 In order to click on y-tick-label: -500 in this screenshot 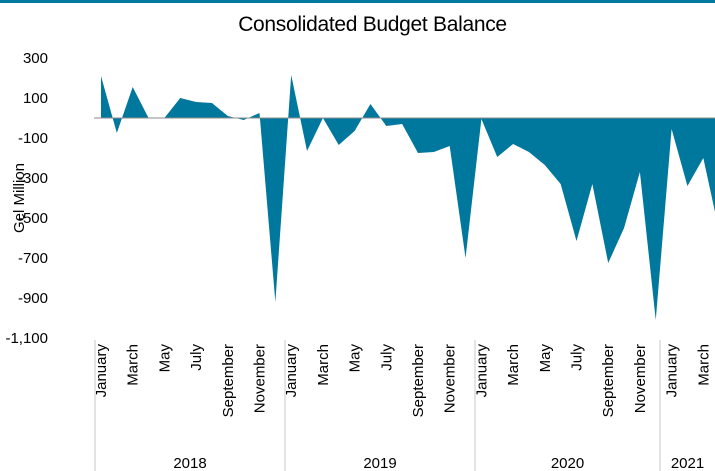, I will do `click(33, 218)`.